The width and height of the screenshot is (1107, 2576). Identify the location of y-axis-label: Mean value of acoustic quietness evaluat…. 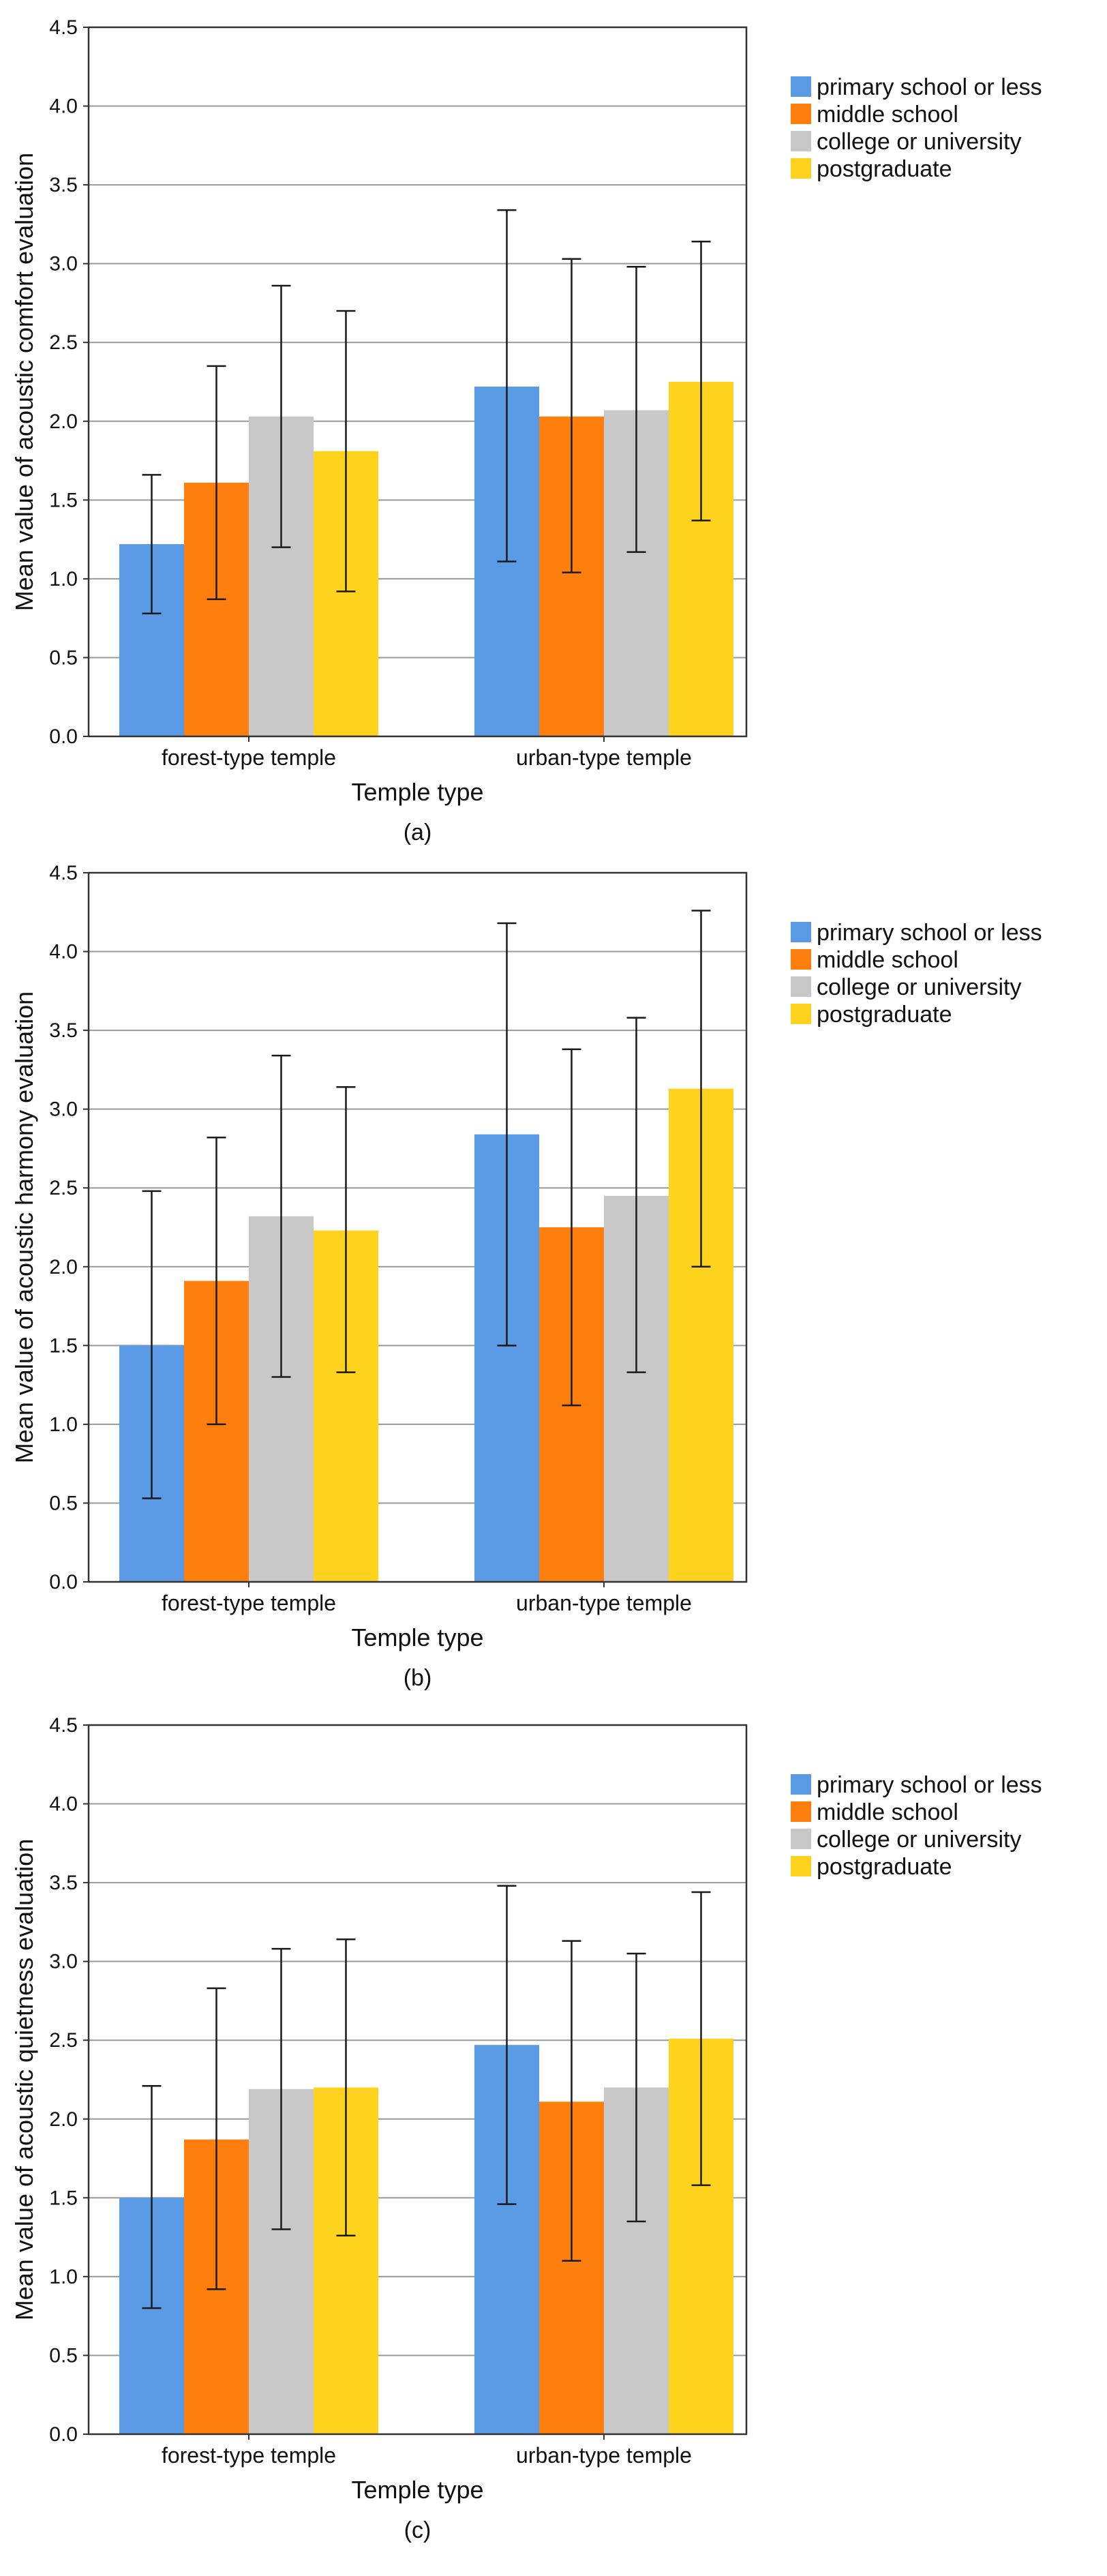
(24, 2079).